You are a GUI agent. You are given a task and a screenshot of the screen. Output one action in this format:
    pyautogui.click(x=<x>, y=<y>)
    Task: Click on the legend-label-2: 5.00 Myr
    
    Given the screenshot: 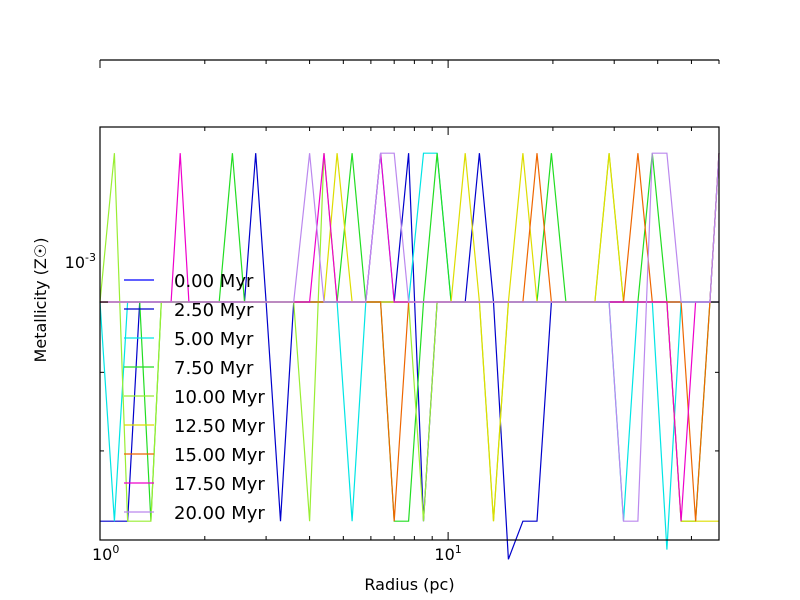 What is the action you would take?
    pyautogui.click(x=214, y=339)
    